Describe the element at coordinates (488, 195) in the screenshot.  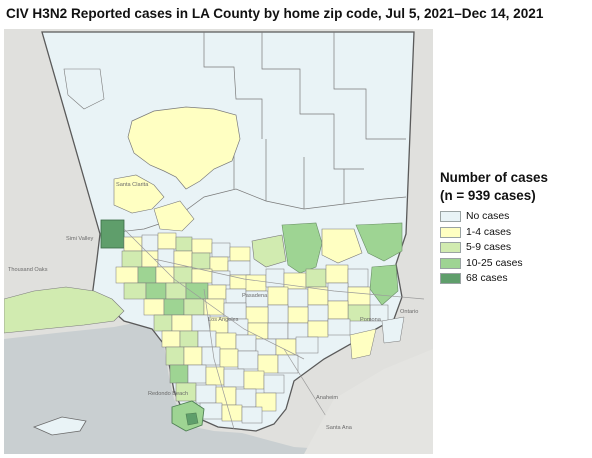
I see `legend-title-line-2: (n = 939 cases)` at that location.